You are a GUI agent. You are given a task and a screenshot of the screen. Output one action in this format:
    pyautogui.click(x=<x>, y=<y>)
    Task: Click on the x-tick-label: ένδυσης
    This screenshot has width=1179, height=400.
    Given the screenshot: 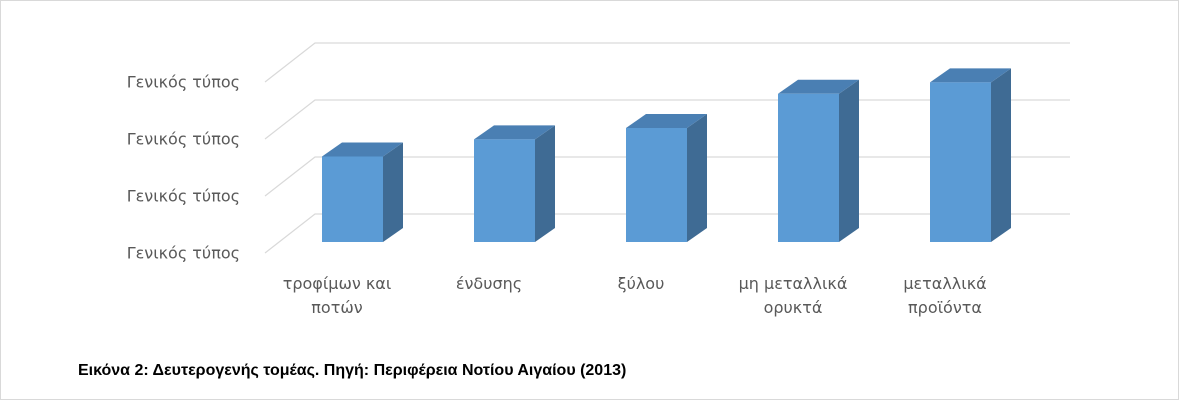 What is the action you would take?
    pyautogui.click(x=489, y=283)
    